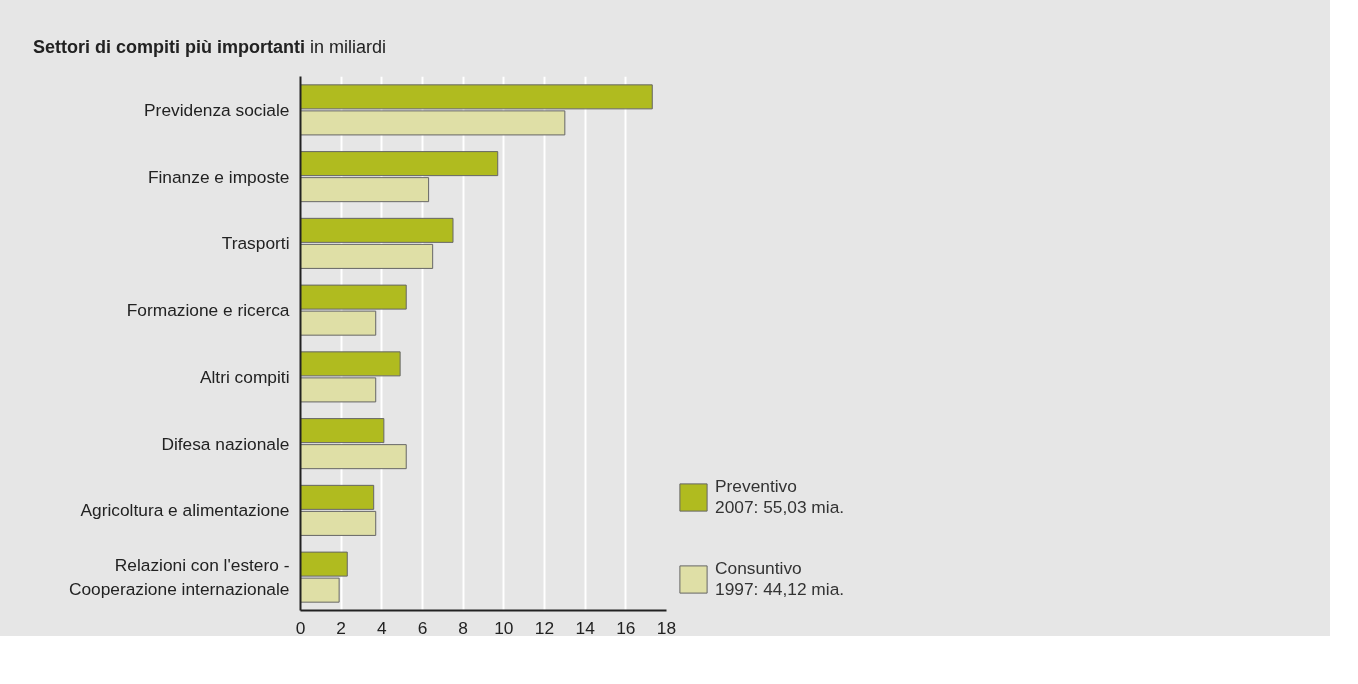 Image resolution: width=1358 pixels, height=684 pixels. I want to click on x-tick-label: 2, so click(341, 627).